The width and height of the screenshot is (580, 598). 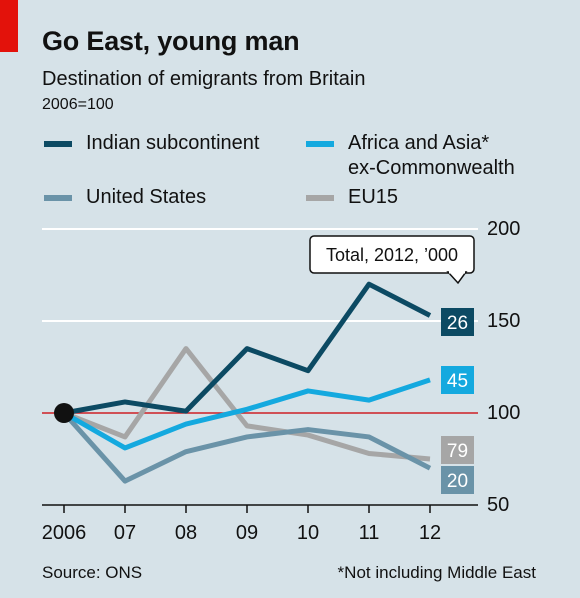 What do you see at coordinates (125, 533) in the screenshot?
I see `x-tick-label-07: 07` at bounding box center [125, 533].